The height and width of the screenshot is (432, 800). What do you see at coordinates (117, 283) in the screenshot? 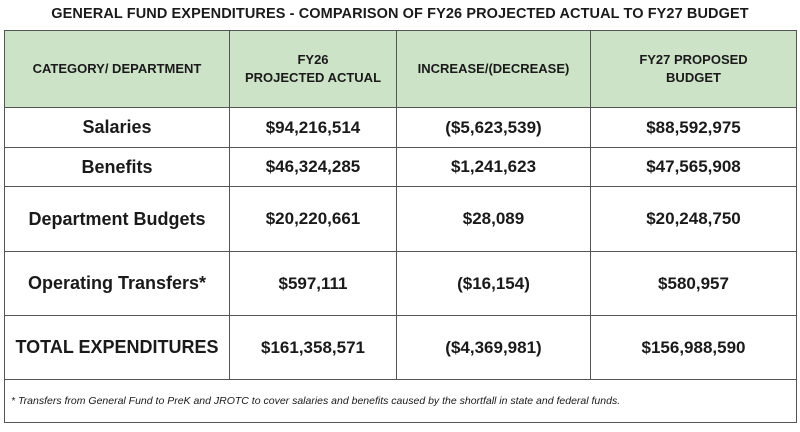
I see `category-cell: Operating Transfers*` at bounding box center [117, 283].